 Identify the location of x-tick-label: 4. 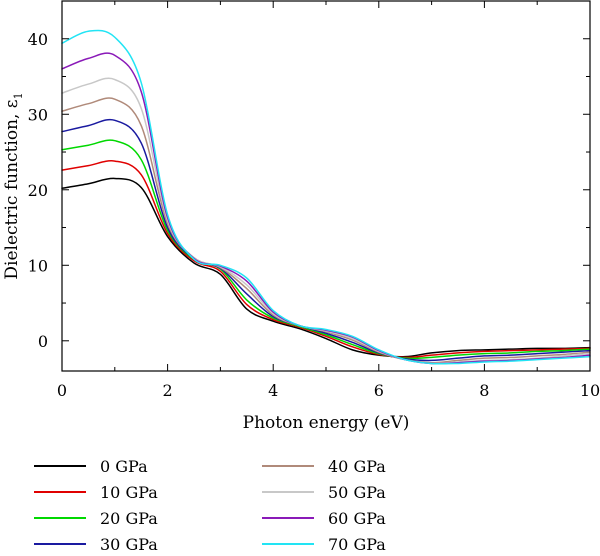
(273, 390).